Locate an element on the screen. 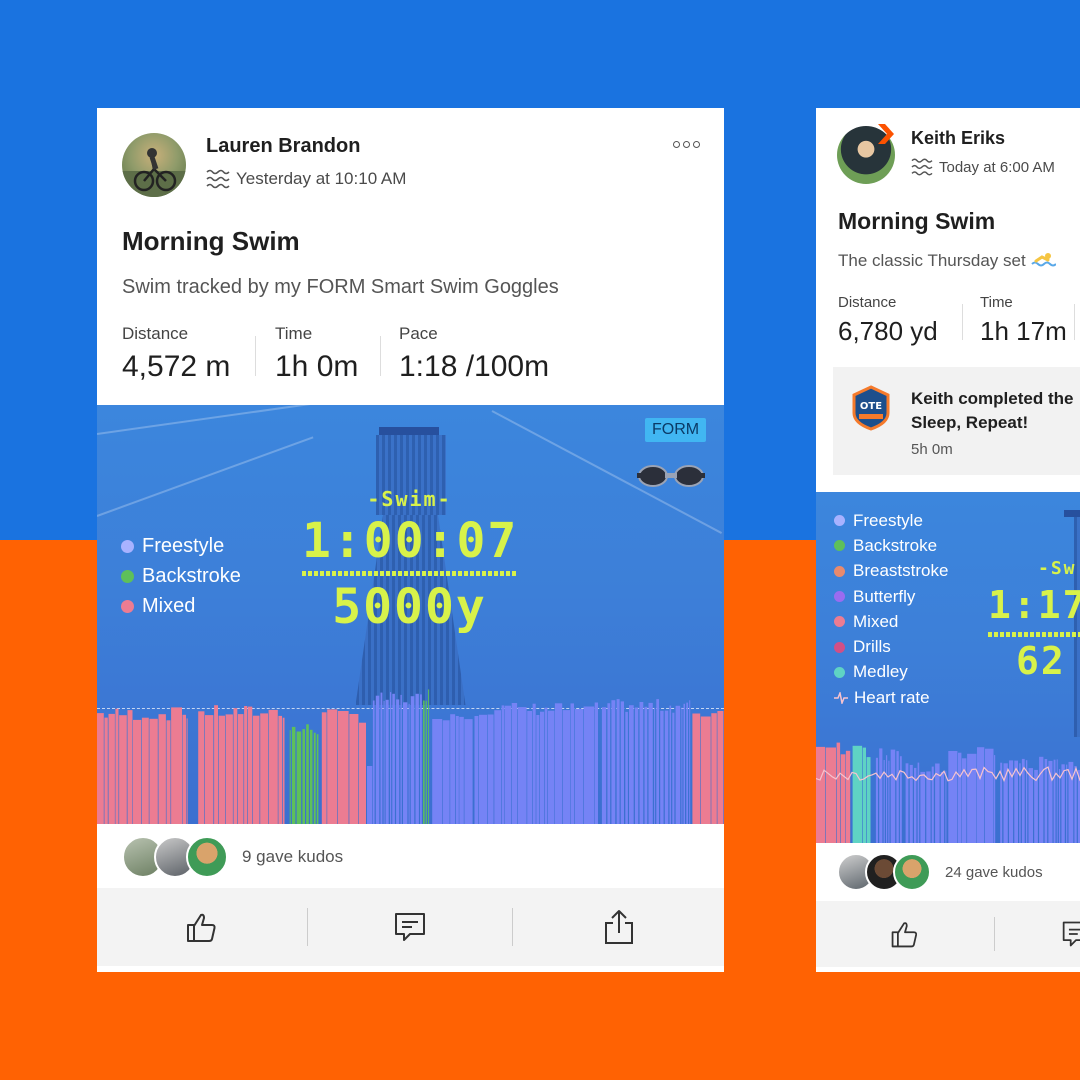 The height and width of the screenshot is (1080, 1080). goggles-icon is located at coordinates (671, 476).